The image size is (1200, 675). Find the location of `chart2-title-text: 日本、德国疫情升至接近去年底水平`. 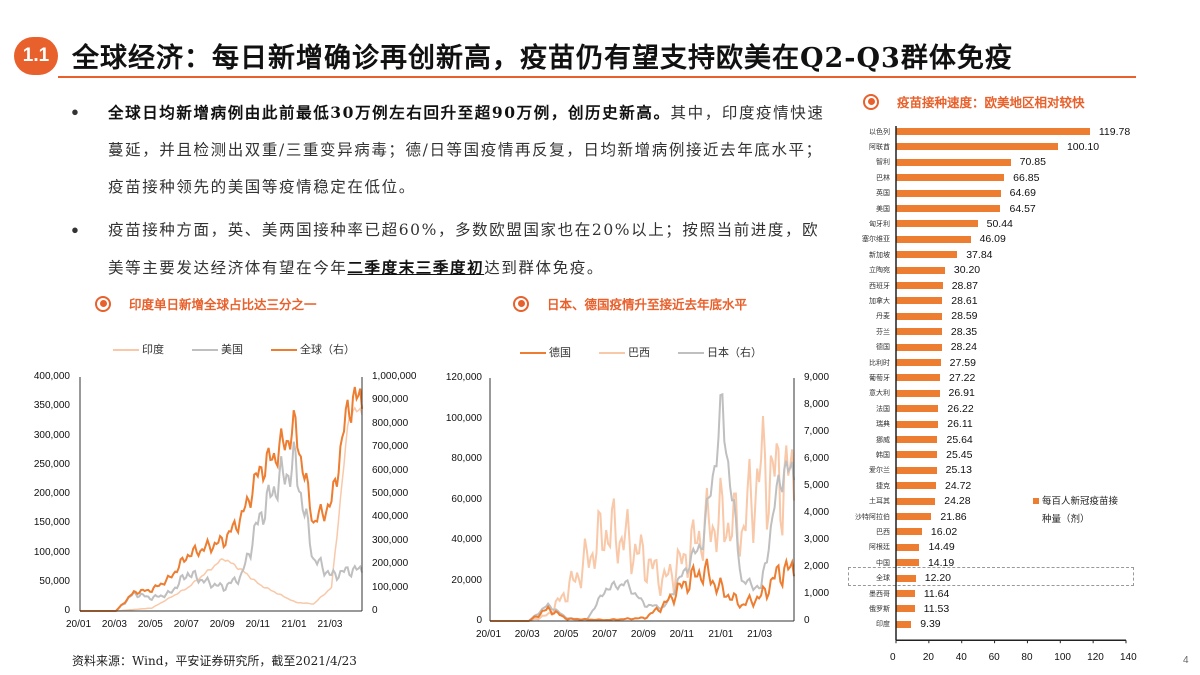

chart2-title-text: 日本、德国疫情升至接近去年底水平 is located at coordinates (647, 304).